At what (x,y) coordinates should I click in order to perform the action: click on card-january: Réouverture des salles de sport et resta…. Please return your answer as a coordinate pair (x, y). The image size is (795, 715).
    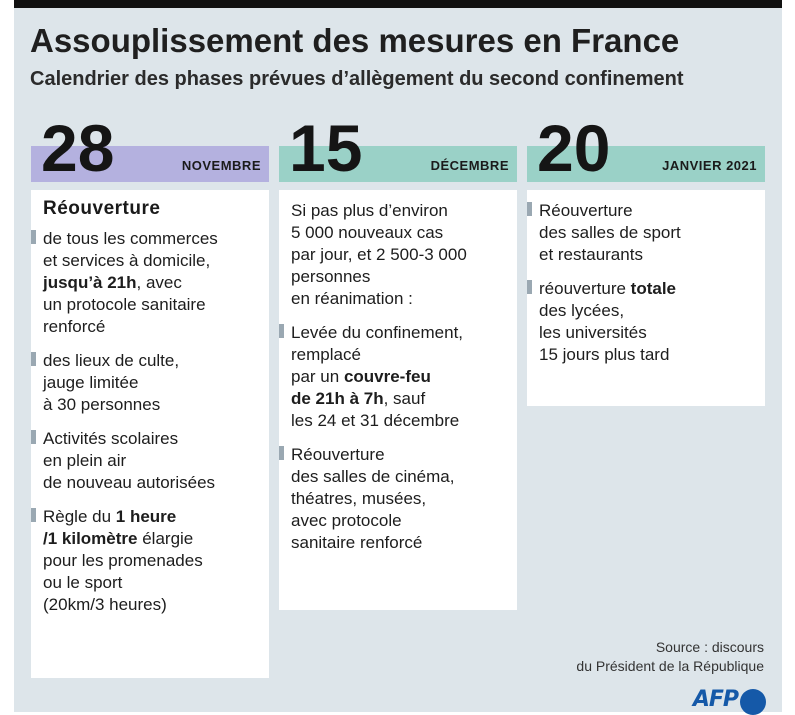
    Looking at the image, I should click on (646, 298).